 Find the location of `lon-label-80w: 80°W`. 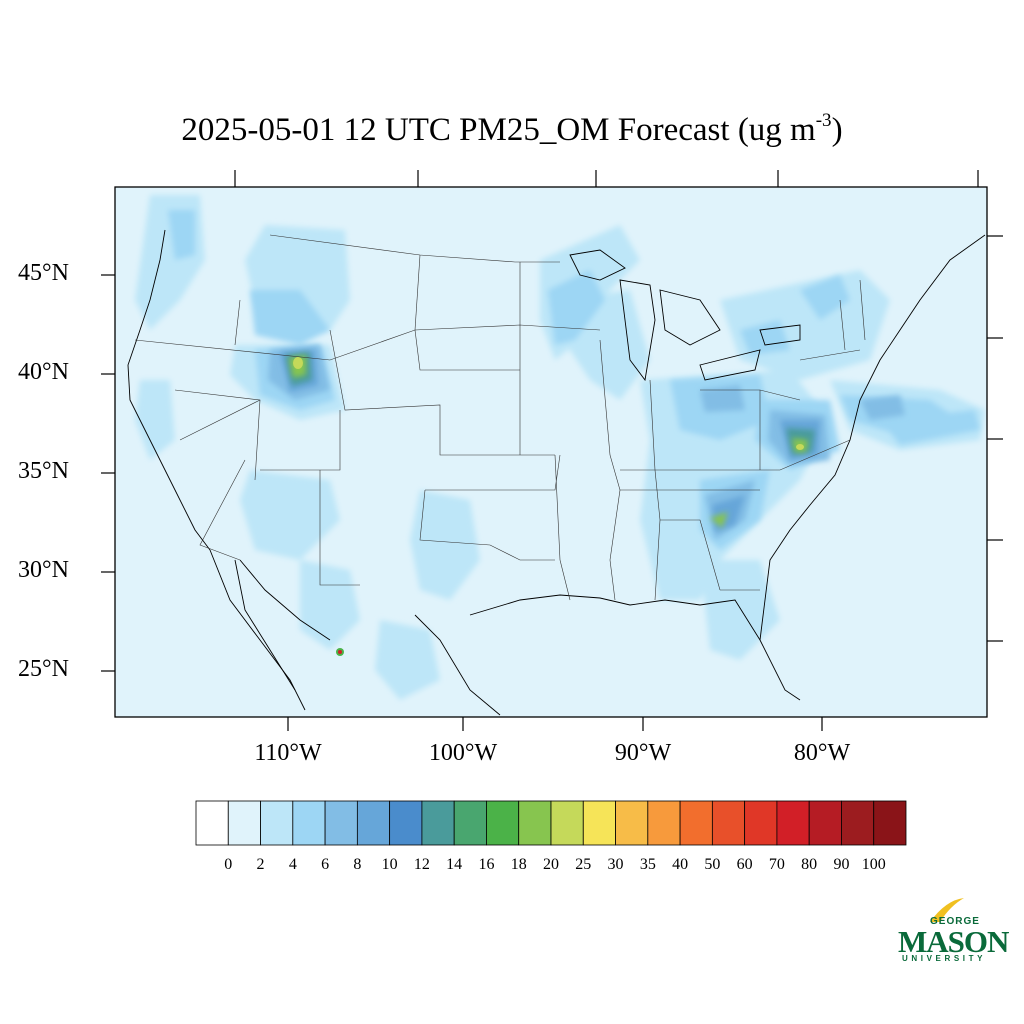

lon-label-80w: 80°W is located at coordinates (822, 753).